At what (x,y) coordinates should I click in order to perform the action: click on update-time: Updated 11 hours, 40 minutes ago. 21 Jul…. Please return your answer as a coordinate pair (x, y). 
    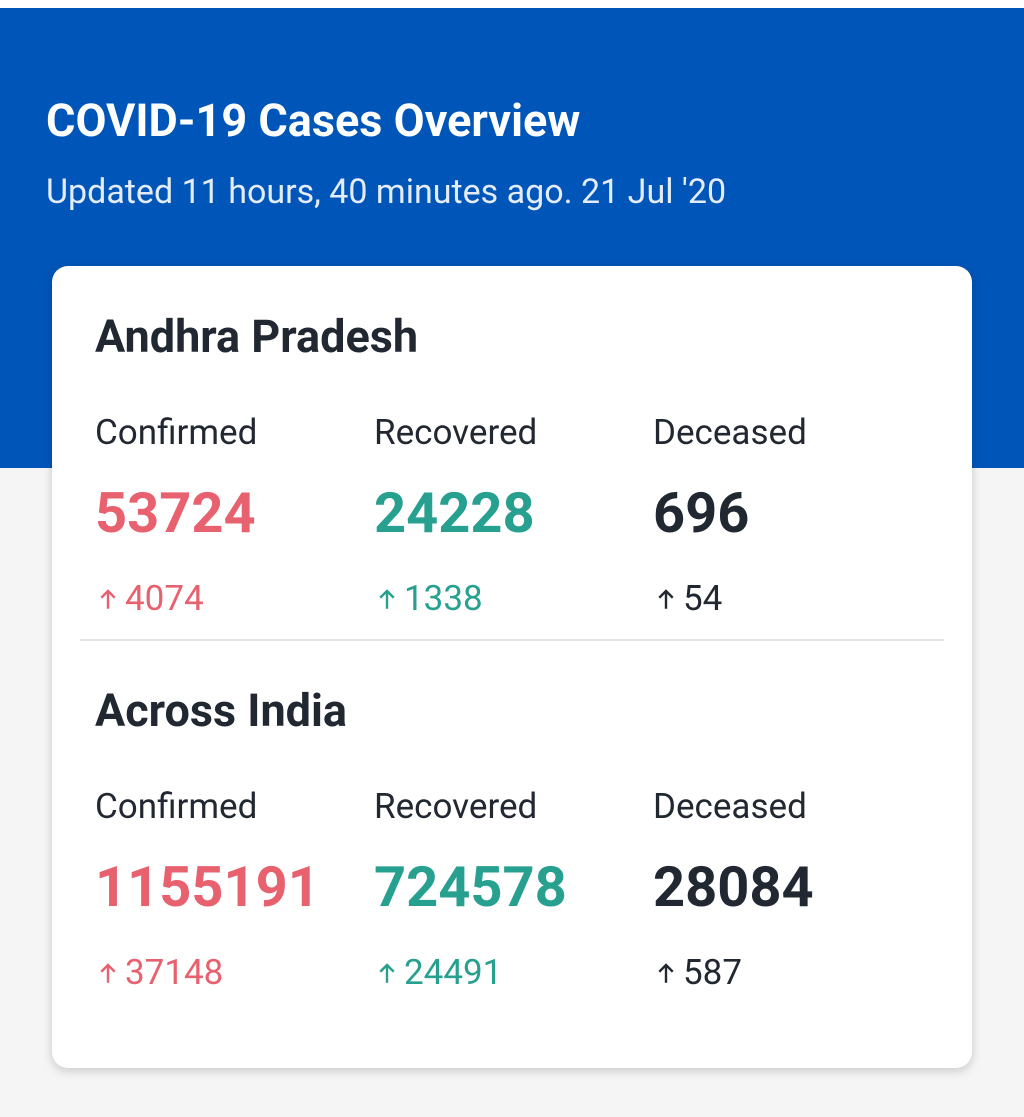
    Looking at the image, I should click on (386, 192).